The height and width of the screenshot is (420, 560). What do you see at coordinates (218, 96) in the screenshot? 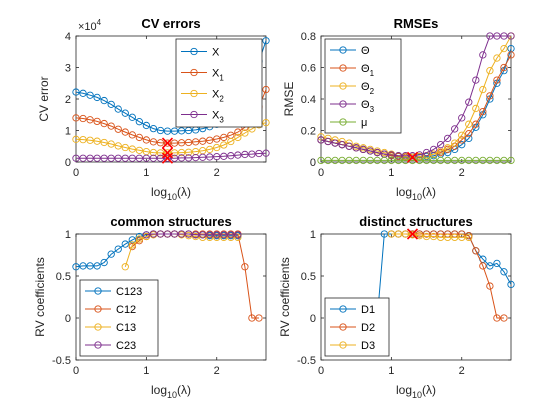
I see `legend-label: X2` at bounding box center [218, 96].